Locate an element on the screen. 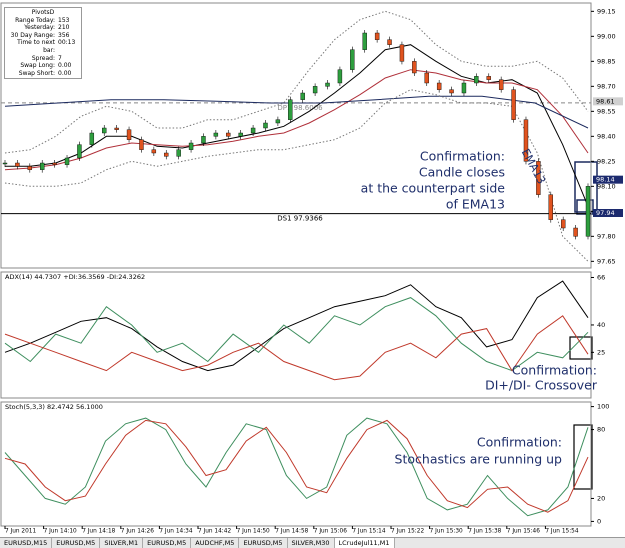  info-row: Spread: 7 is located at coordinates (43, 59).